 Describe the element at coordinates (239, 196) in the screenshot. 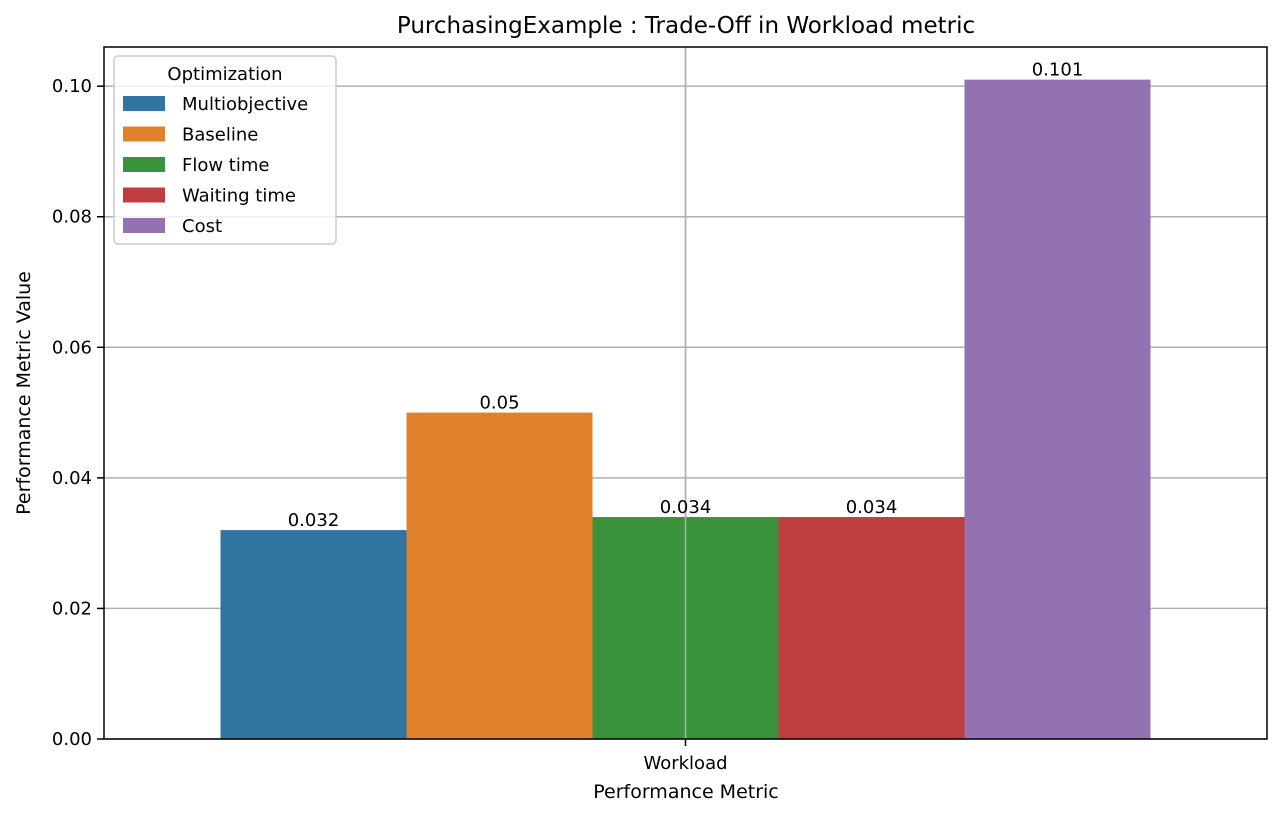

I see `legend-entry-waiting-time: Waiting time` at that location.